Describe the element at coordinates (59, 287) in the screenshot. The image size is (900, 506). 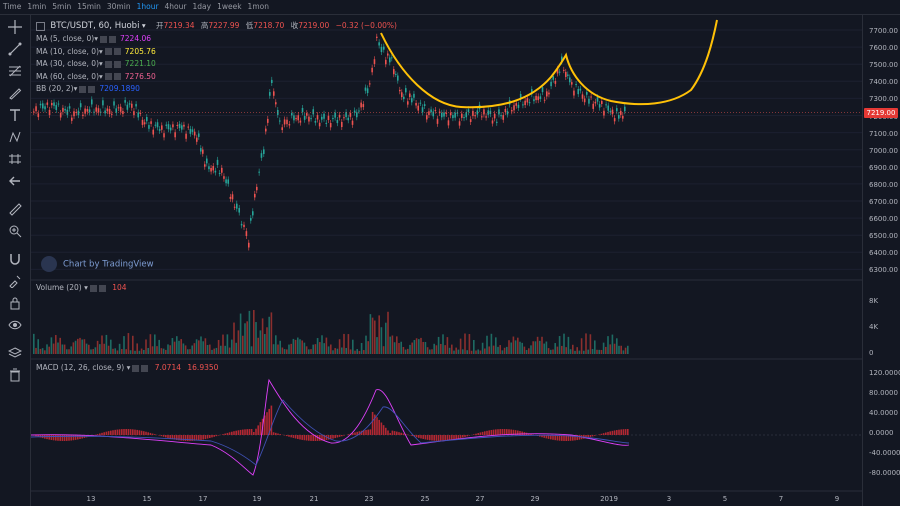
I see `volume-name: Volume (20)` at that location.